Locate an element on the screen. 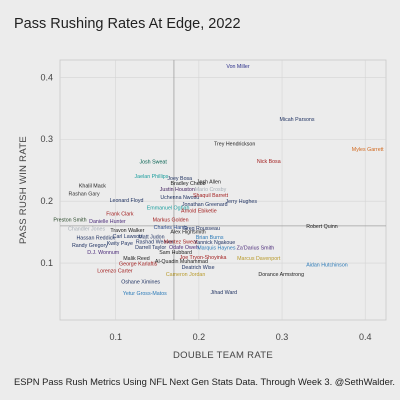  player-label: Arnold Ebiketie is located at coordinates (199, 211).